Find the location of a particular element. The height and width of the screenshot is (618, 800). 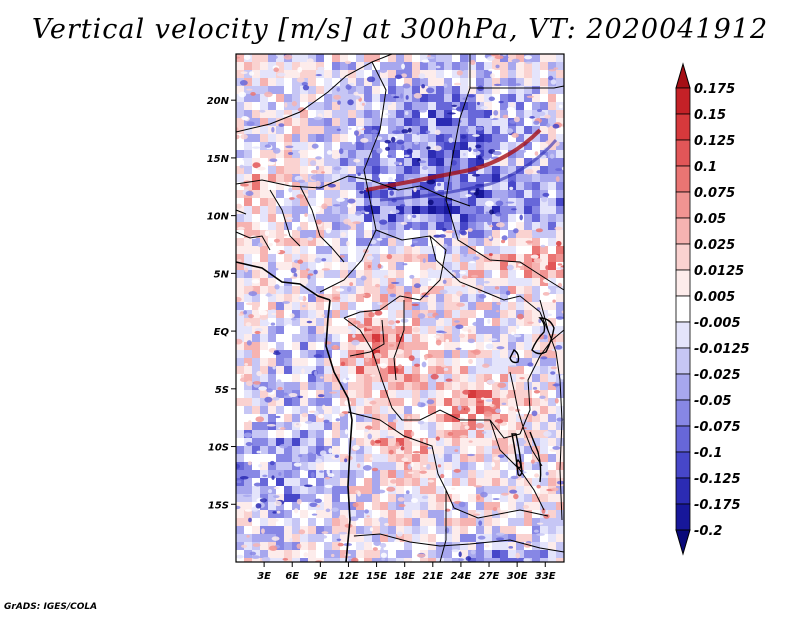

lat-label: 15N is located at coordinates (218, 159).